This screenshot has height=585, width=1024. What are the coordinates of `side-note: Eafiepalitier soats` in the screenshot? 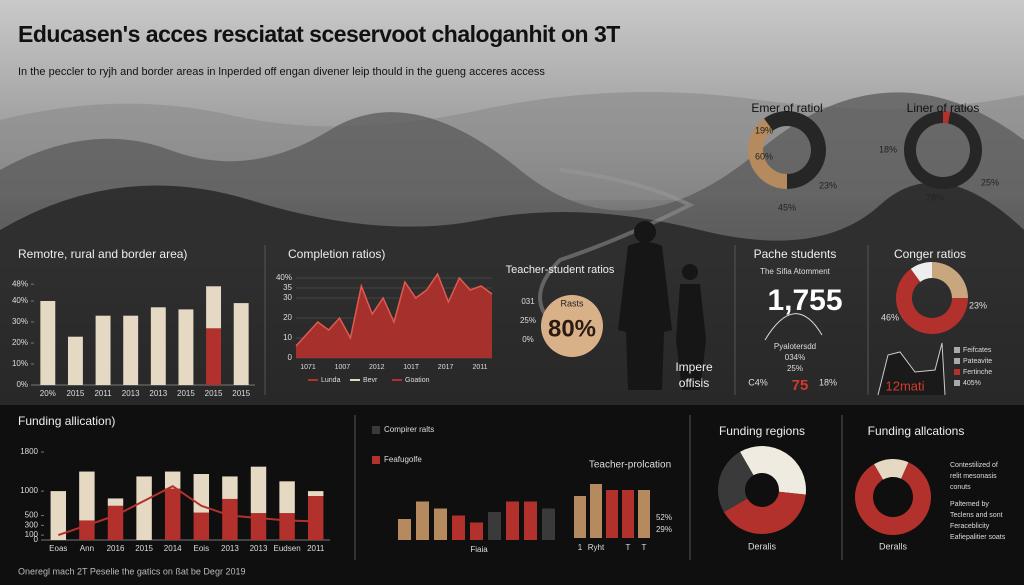 It's located at (978, 537).